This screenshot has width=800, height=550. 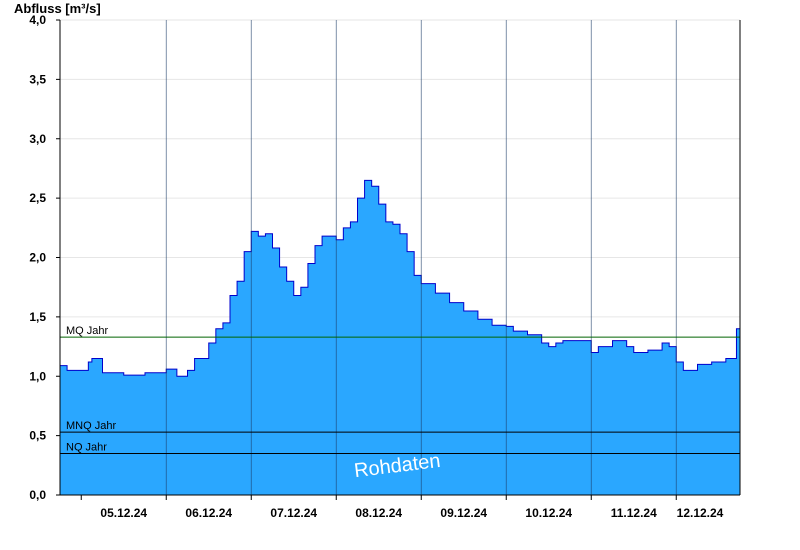 I want to click on y-tick-label: 3,0, so click(x=37, y=139).